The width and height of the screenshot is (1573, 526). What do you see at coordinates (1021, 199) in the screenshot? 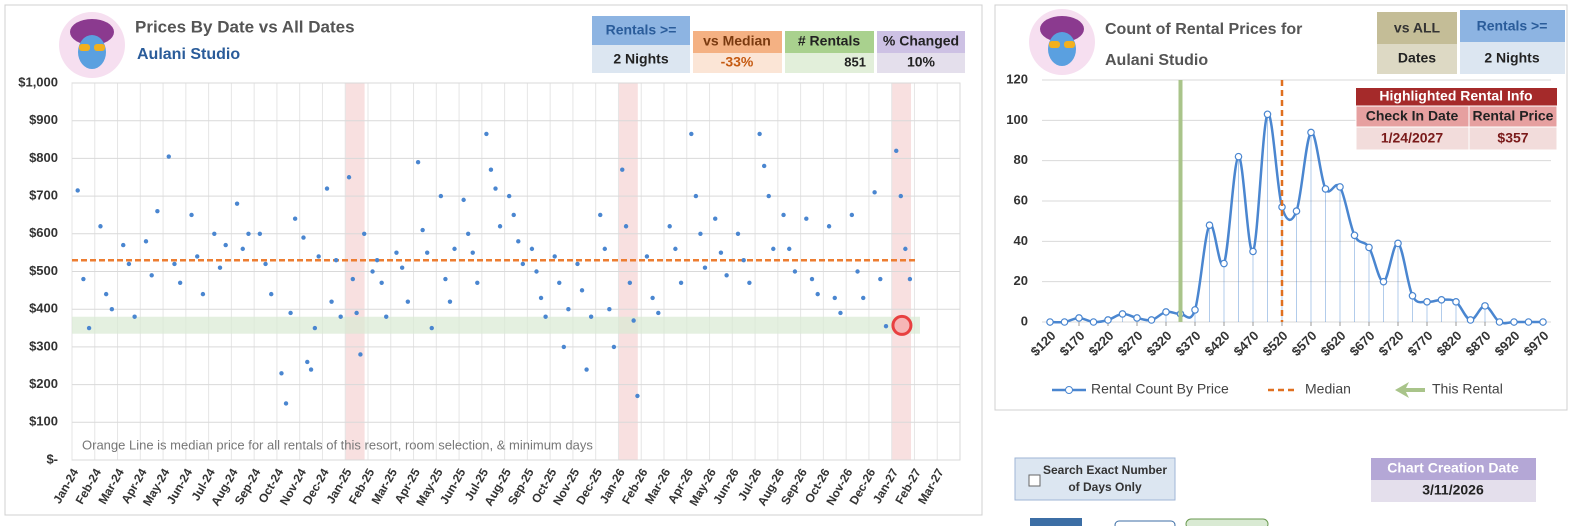
I see `y-tick-label: 60` at bounding box center [1021, 199].